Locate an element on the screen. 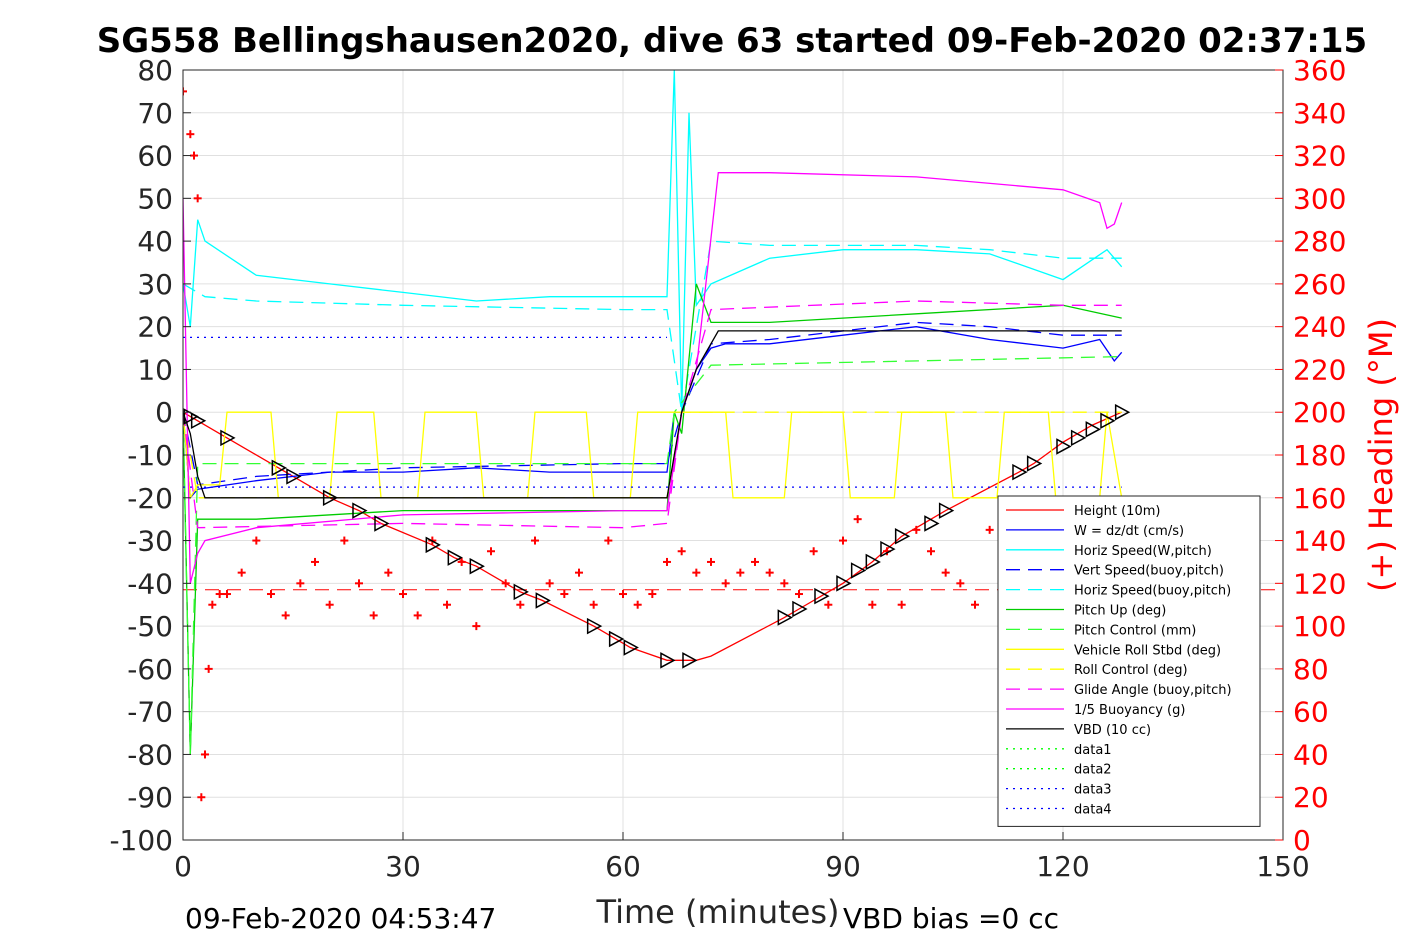  legend-label: Vert Speed(buoy,pitch) is located at coordinates (1149, 571).